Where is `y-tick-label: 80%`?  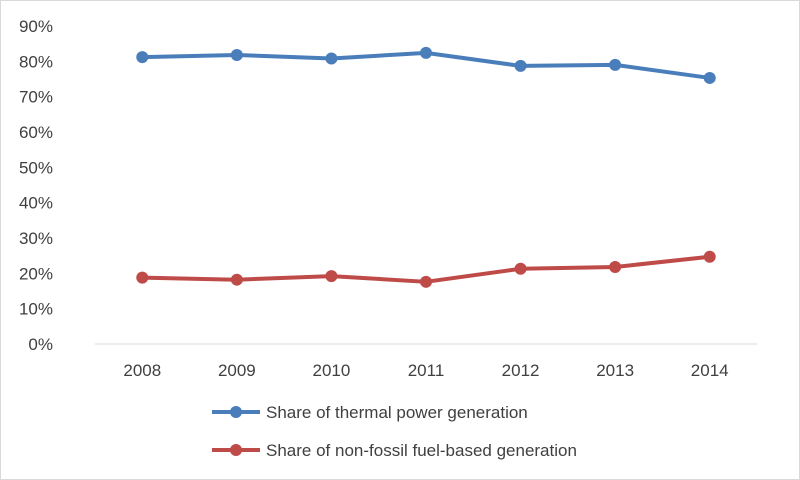
y-tick-label: 80% is located at coordinates (36, 61).